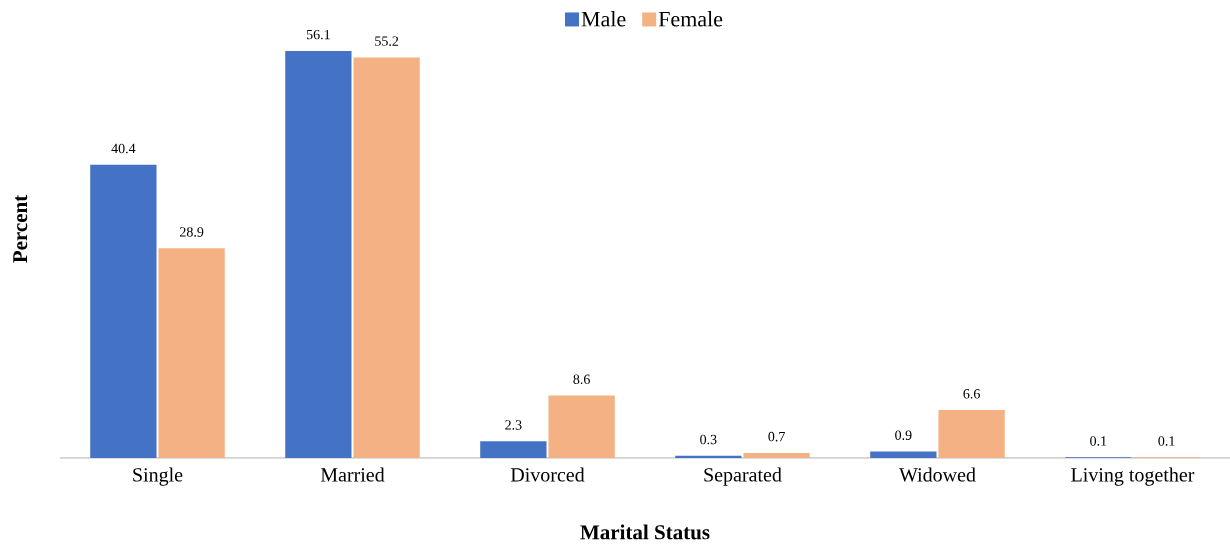  What do you see at coordinates (603, 19) in the screenshot?
I see `legend-label: Male` at bounding box center [603, 19].